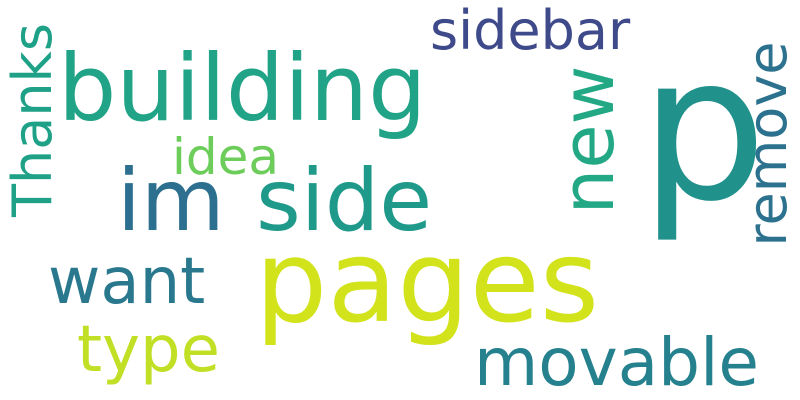 The image size is (800, 400). What do you see at coordinates (148, 350) in the screenshot?
I see `word-type: type` at bounding box center [148, 350].